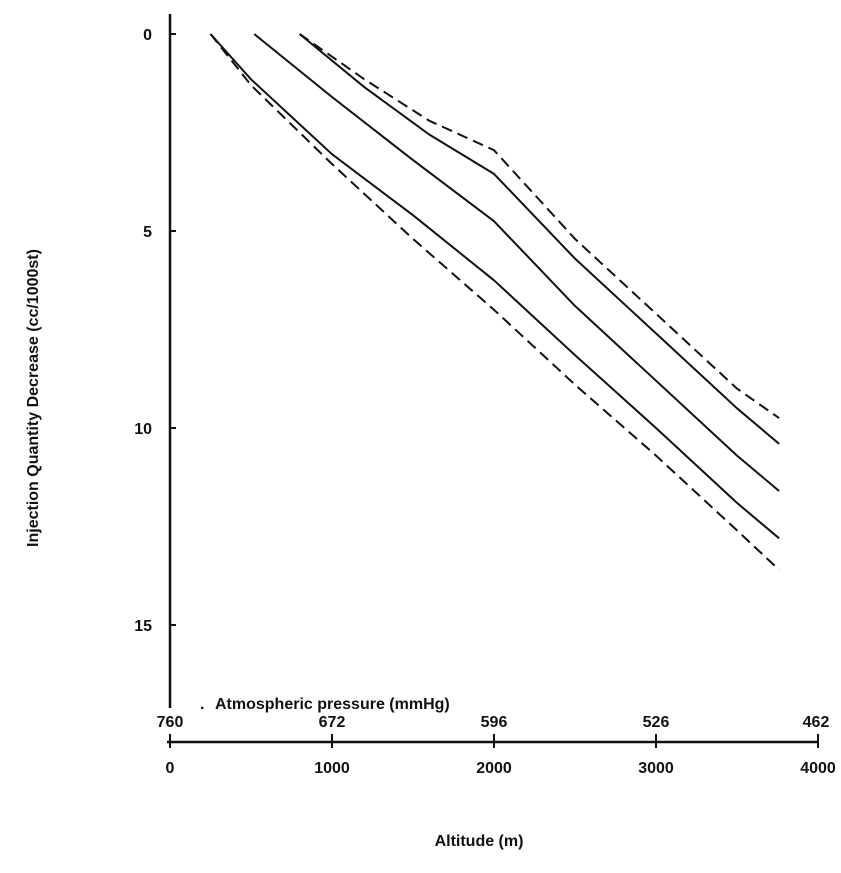 The height and width of the screenshot is (873, 841). What do you see at coordinates (656, 768) in the screenshot?
I see `x-tick-label: 3000` at bounding box center [656, 768].